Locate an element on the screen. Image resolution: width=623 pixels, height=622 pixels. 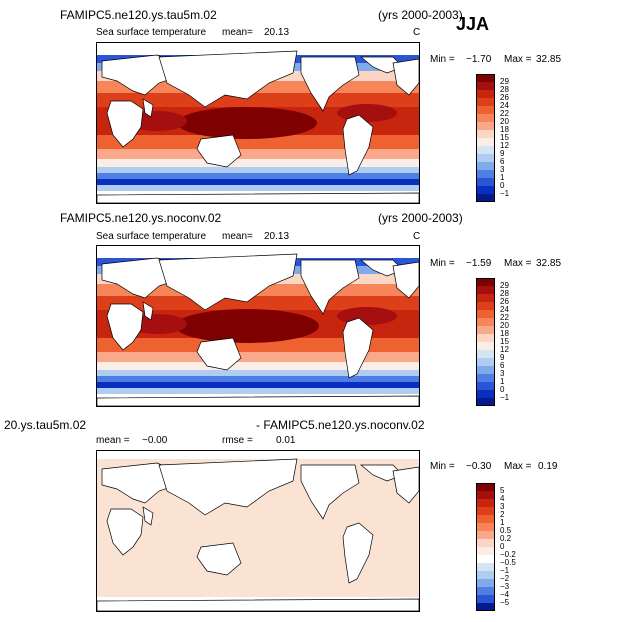
panel2-min-label: Min = is located at coordinates (442, 263).